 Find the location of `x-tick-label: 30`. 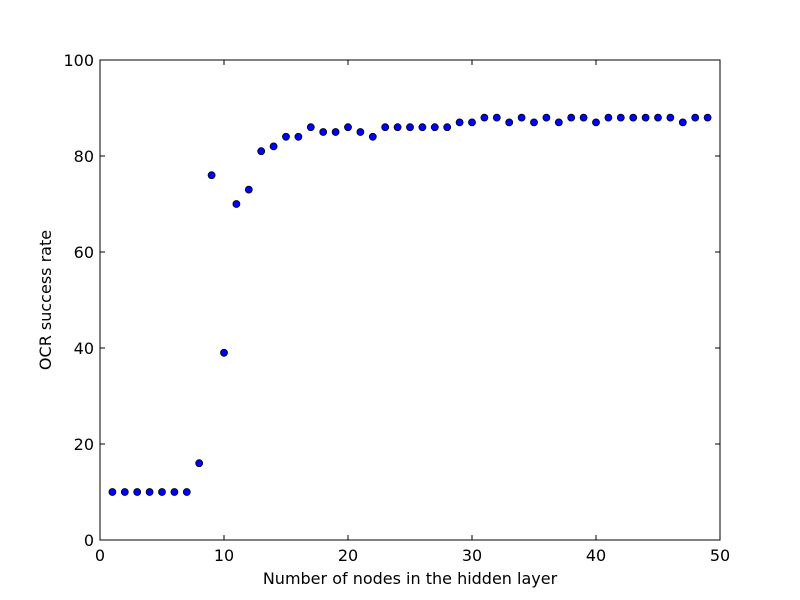

x-tick-label: 30 is located at coordinates (472, 555).